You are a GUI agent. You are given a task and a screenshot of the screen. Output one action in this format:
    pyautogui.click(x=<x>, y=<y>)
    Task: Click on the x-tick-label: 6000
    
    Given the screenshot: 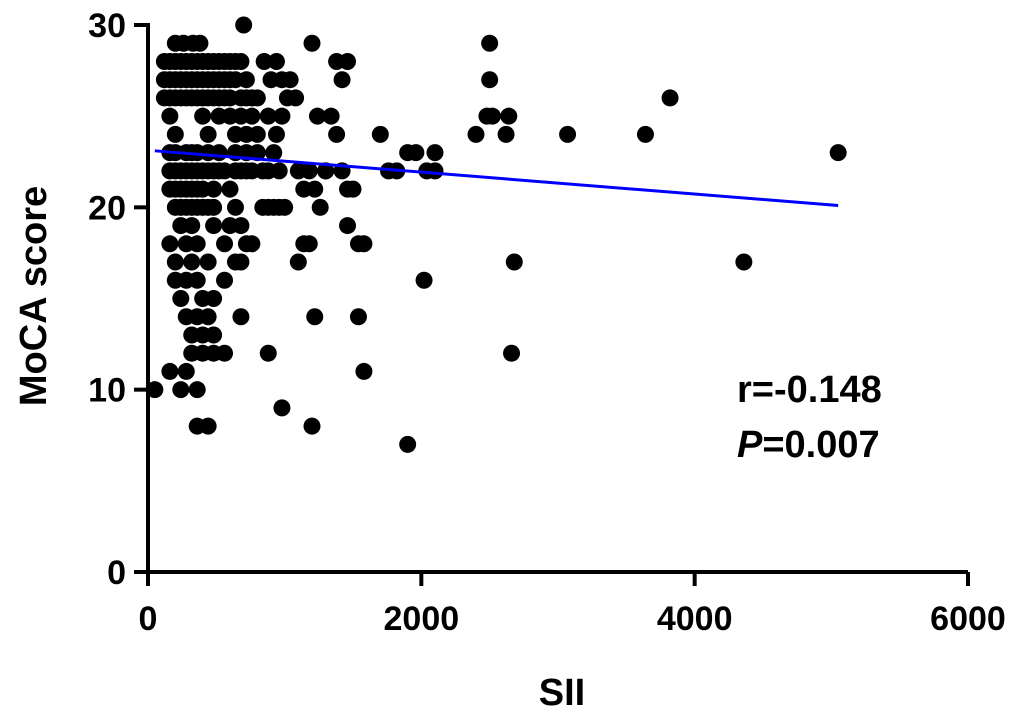 What is the action you would take?
    pyautogui.click(x=968, y=619)
    